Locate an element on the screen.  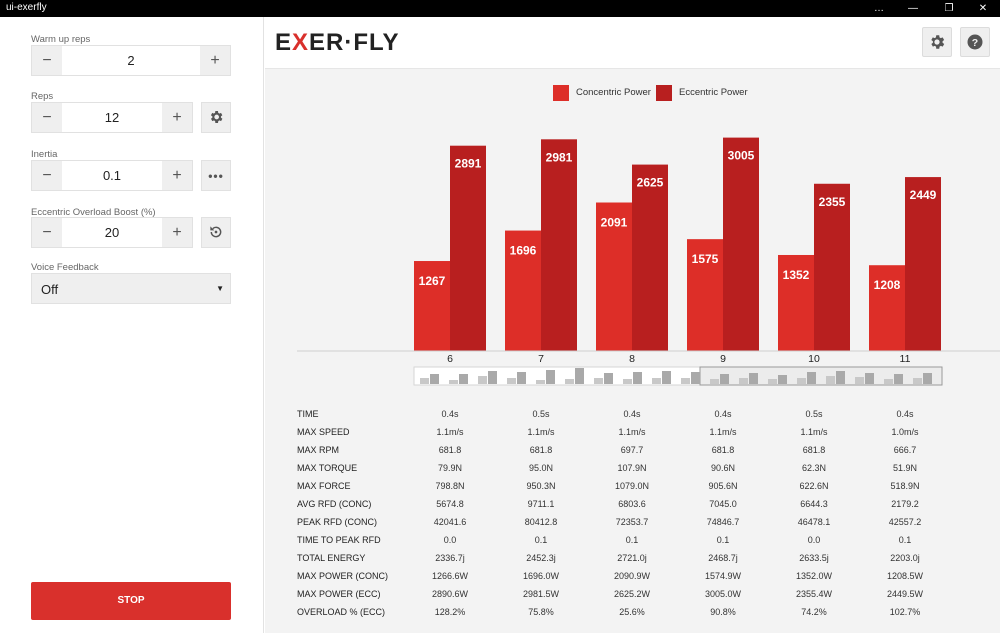
metric-value: 9711.1 is located at coordinates (541, 504).